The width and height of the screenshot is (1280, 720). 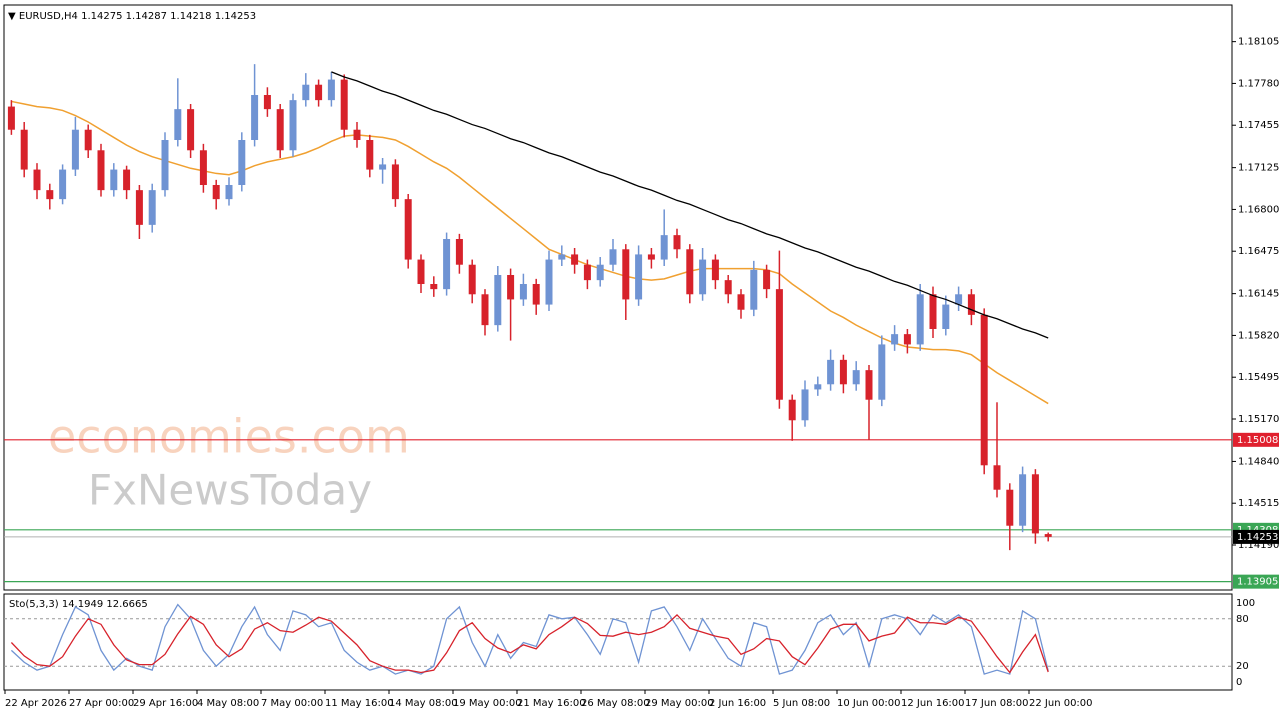 I want to click on x-tick-label: 27 Apr 00:00, so click(x=101, y=703).